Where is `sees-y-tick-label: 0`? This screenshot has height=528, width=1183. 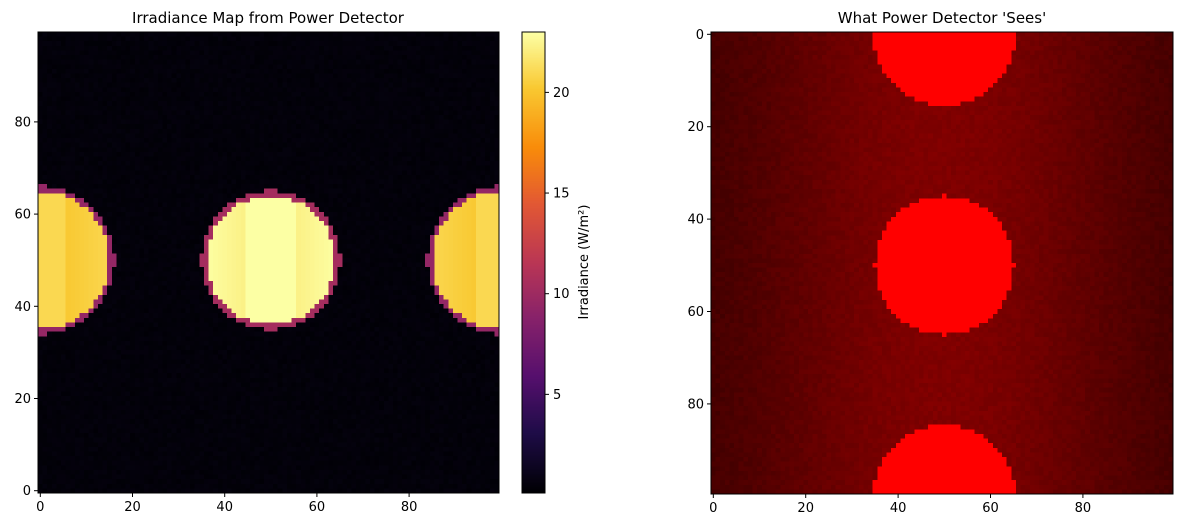
sees-y-tick-label: 0 is located at coordinates (700, 35).